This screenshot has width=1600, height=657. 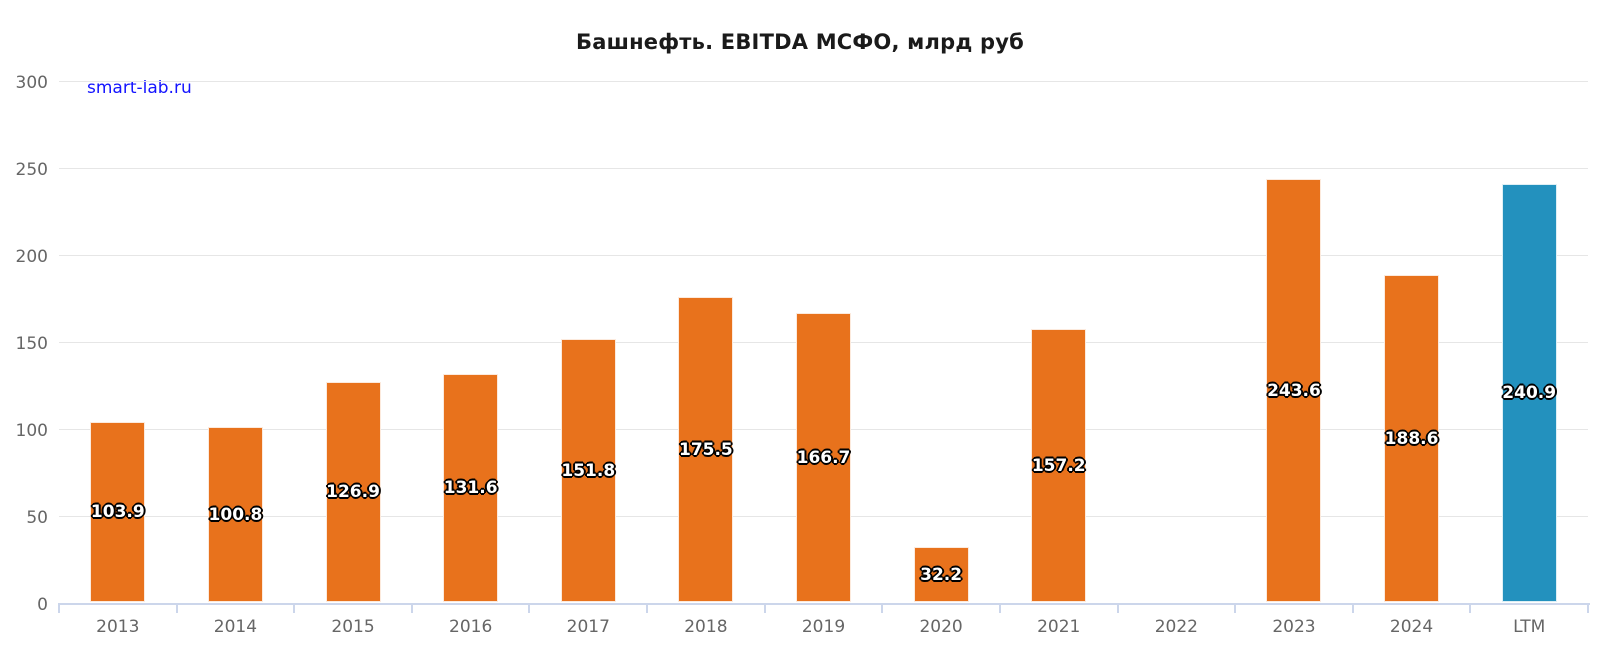 What do you see at coordinates (31, 83) in the screenshot?
I see `y-axis-label: 300` at bounding box center [31, 83].